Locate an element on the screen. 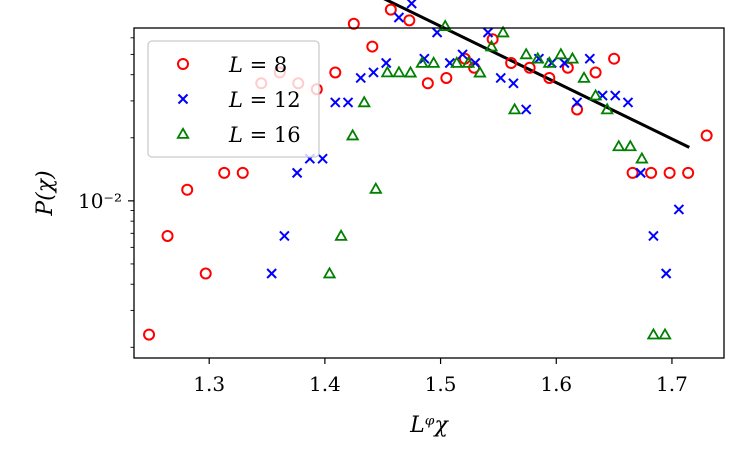  x-tick-label: 1.6 is located at coordinates (556, 384).